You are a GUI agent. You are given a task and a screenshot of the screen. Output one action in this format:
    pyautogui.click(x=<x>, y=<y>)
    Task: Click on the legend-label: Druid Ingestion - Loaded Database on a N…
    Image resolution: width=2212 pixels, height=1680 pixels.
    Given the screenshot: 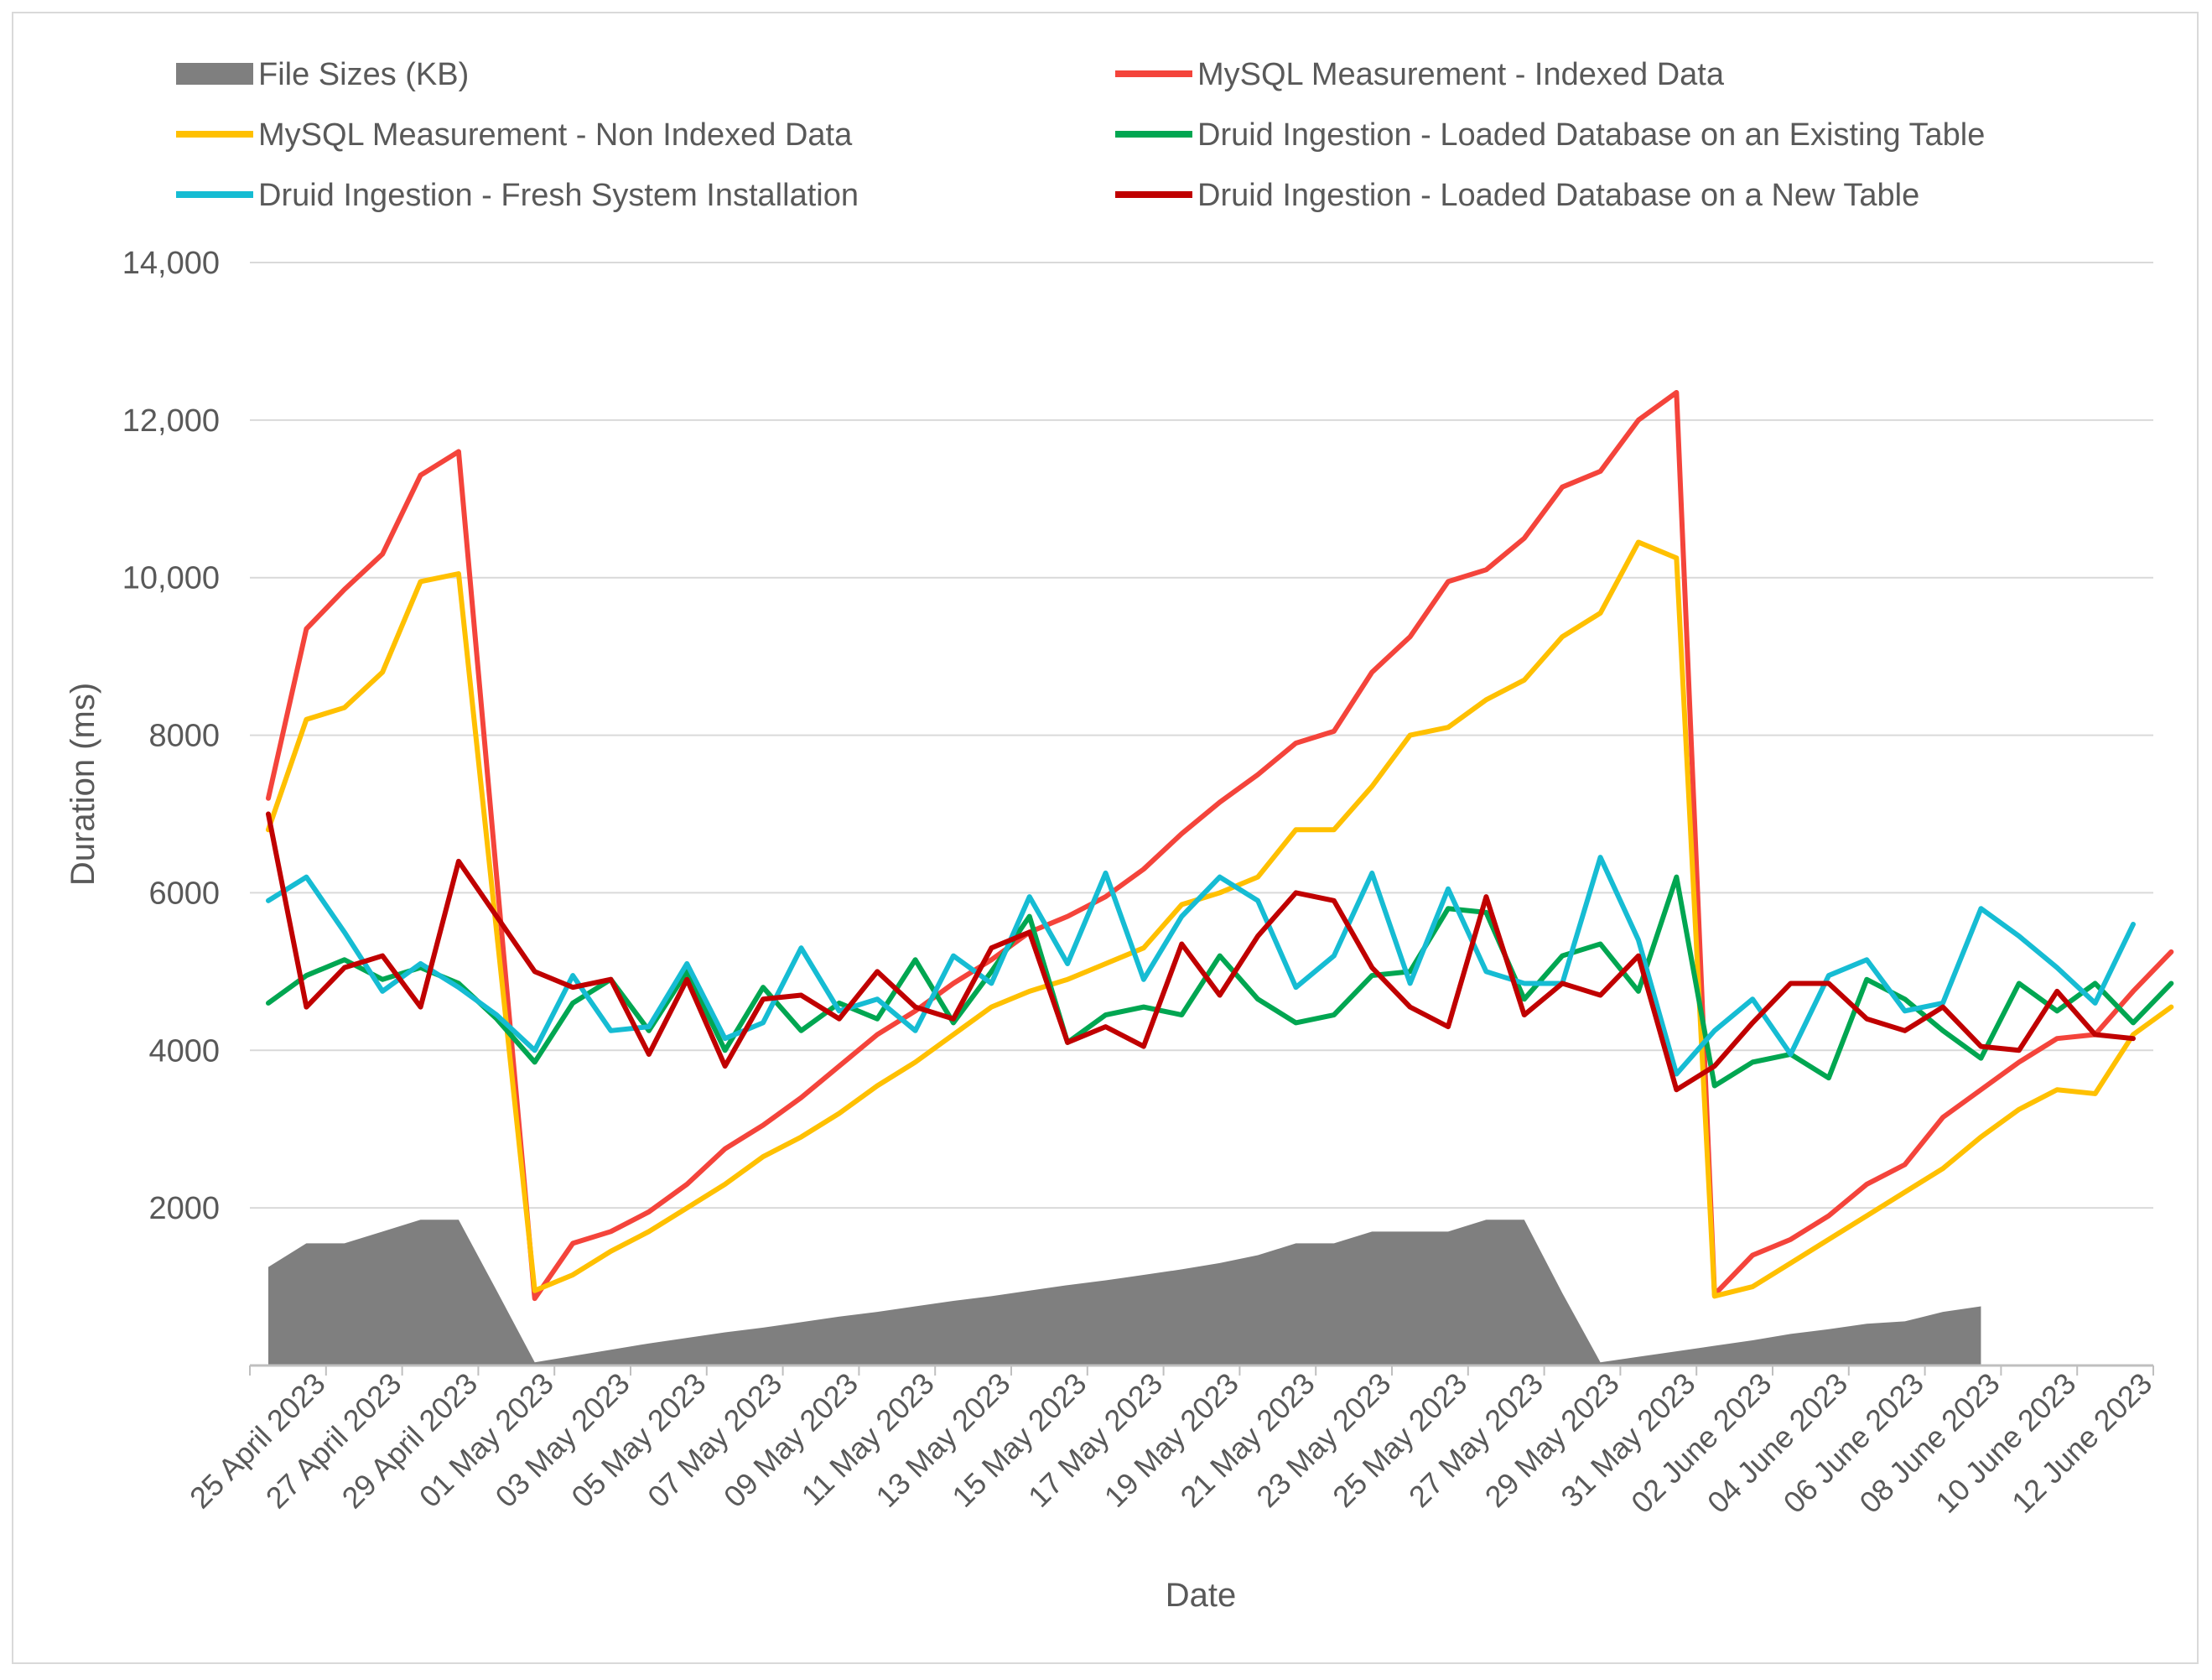 What is the action you would take?
    pyautogui.click(x=1558, y=195)
    